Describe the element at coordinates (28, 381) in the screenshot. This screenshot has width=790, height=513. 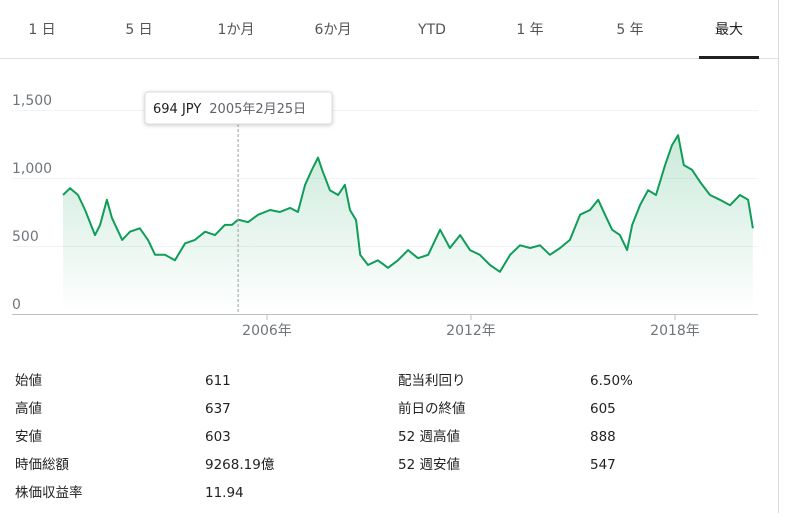
I see `stat-label: 始値` at that location.